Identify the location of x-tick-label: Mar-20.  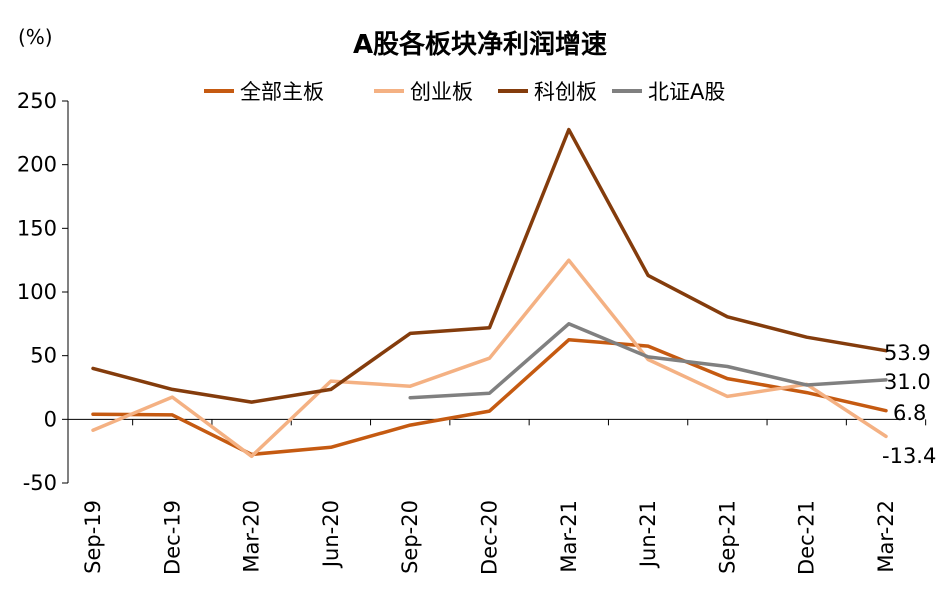
(252, 536).